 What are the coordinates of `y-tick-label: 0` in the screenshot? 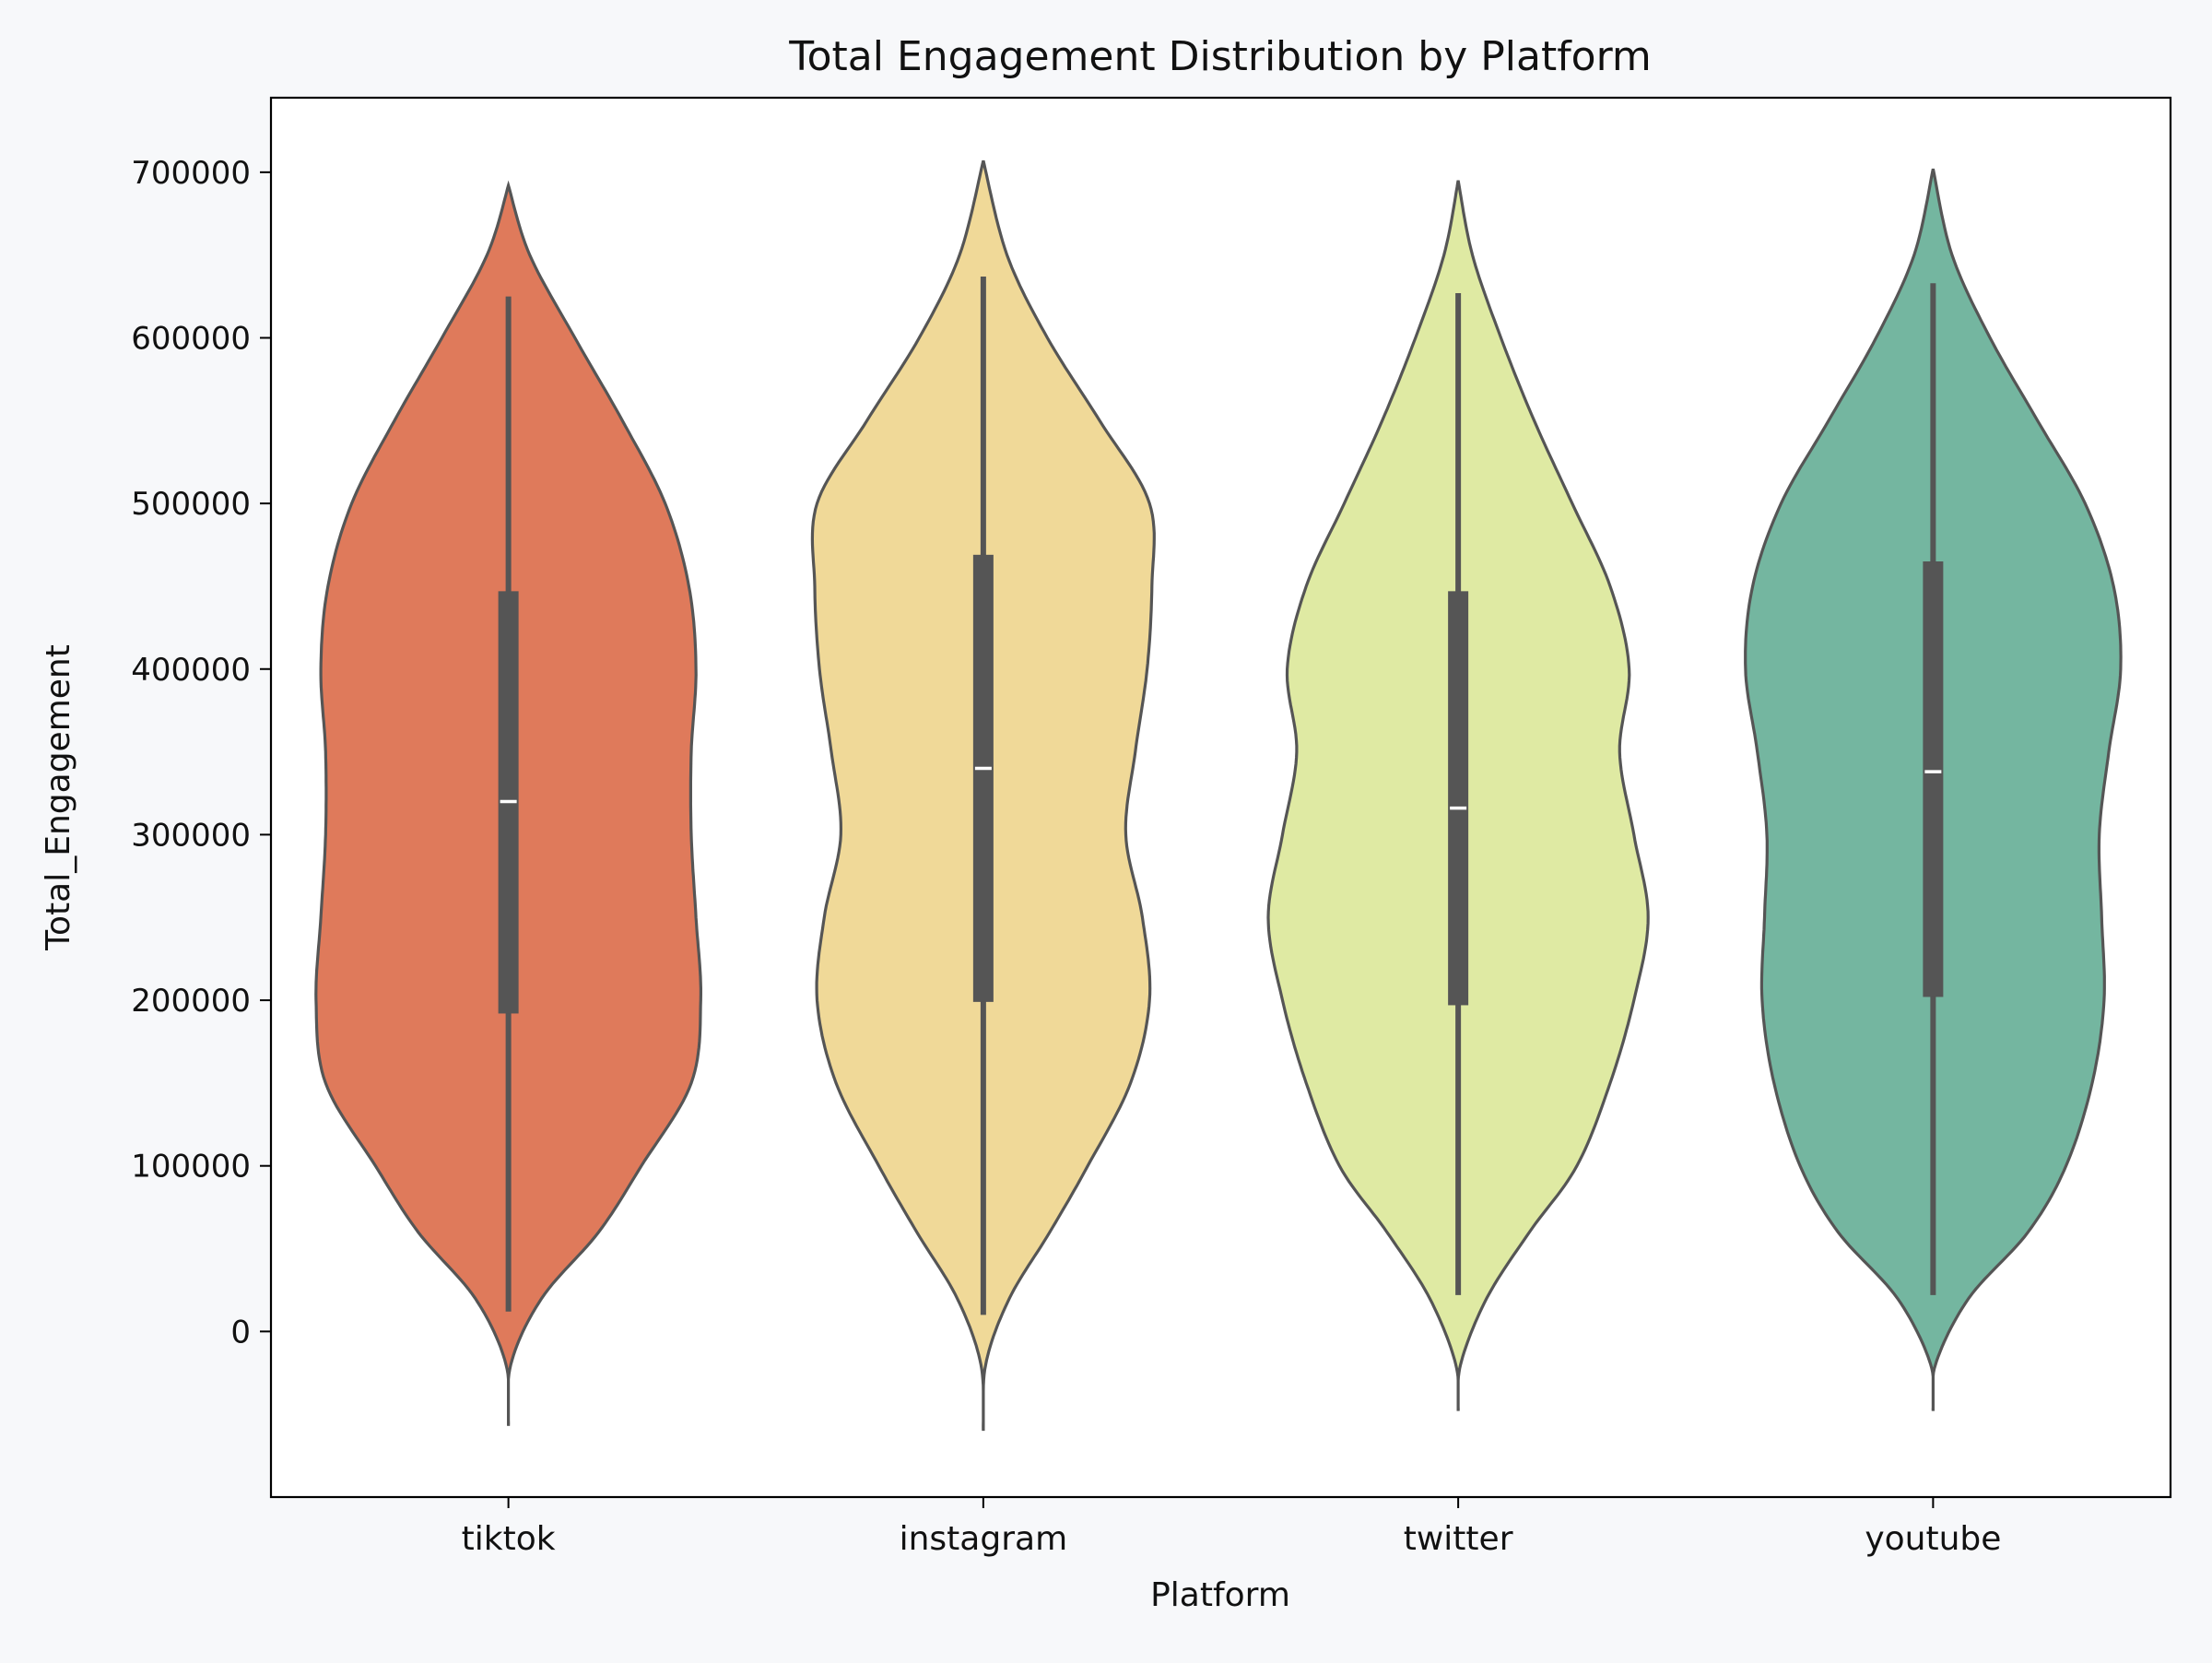 It's located at (240, 1332).